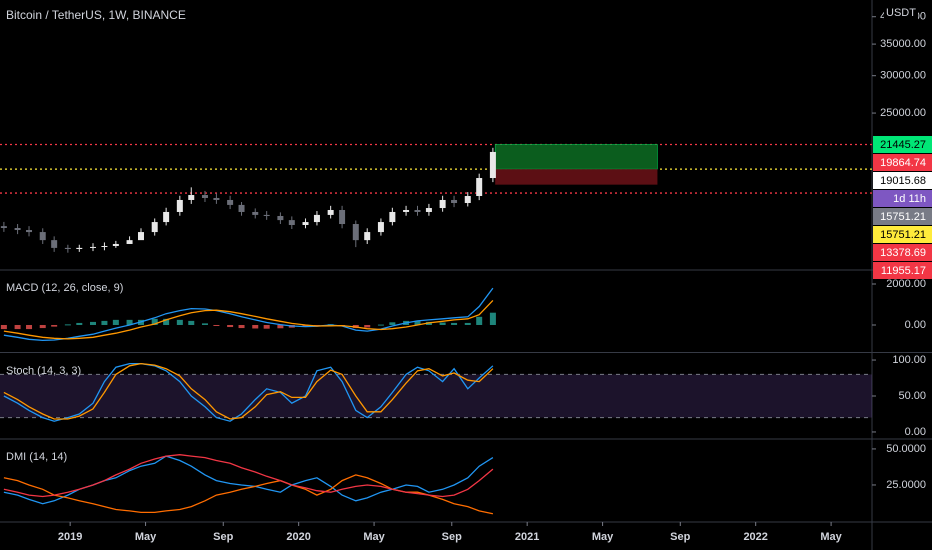  What do you see at coordinates (527, 537) in the screenshot?
I see `x-tick-label: 2021` at bounding box center [527, 537].